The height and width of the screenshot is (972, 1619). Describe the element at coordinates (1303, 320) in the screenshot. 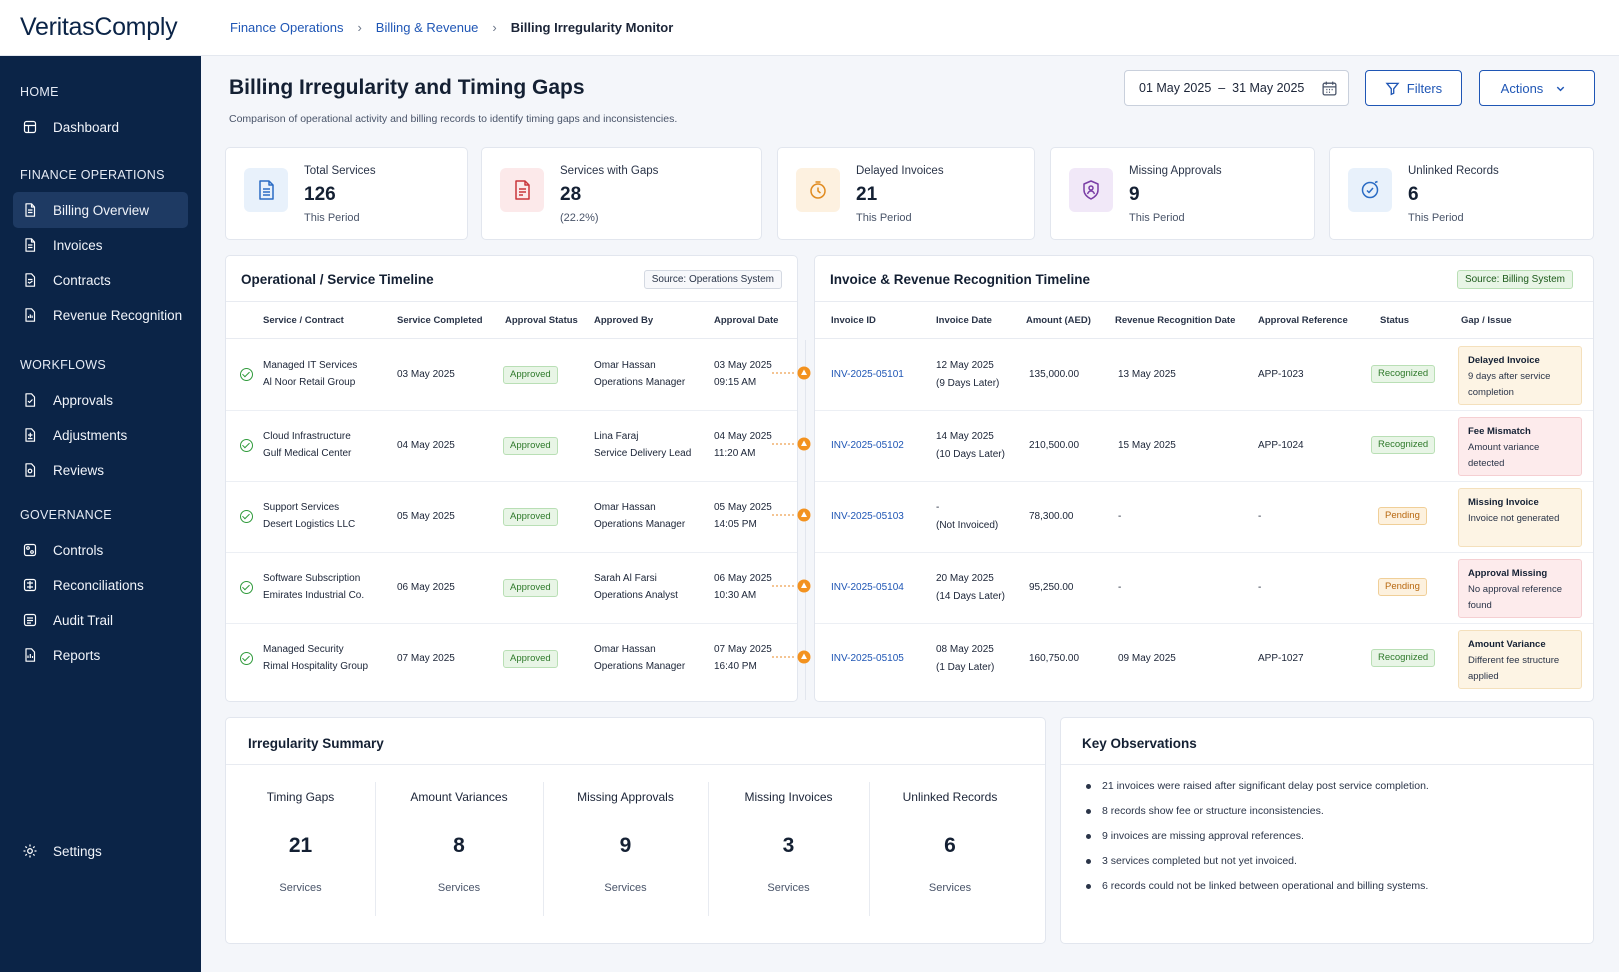

I see `column-header: Approval Reference` at that location.